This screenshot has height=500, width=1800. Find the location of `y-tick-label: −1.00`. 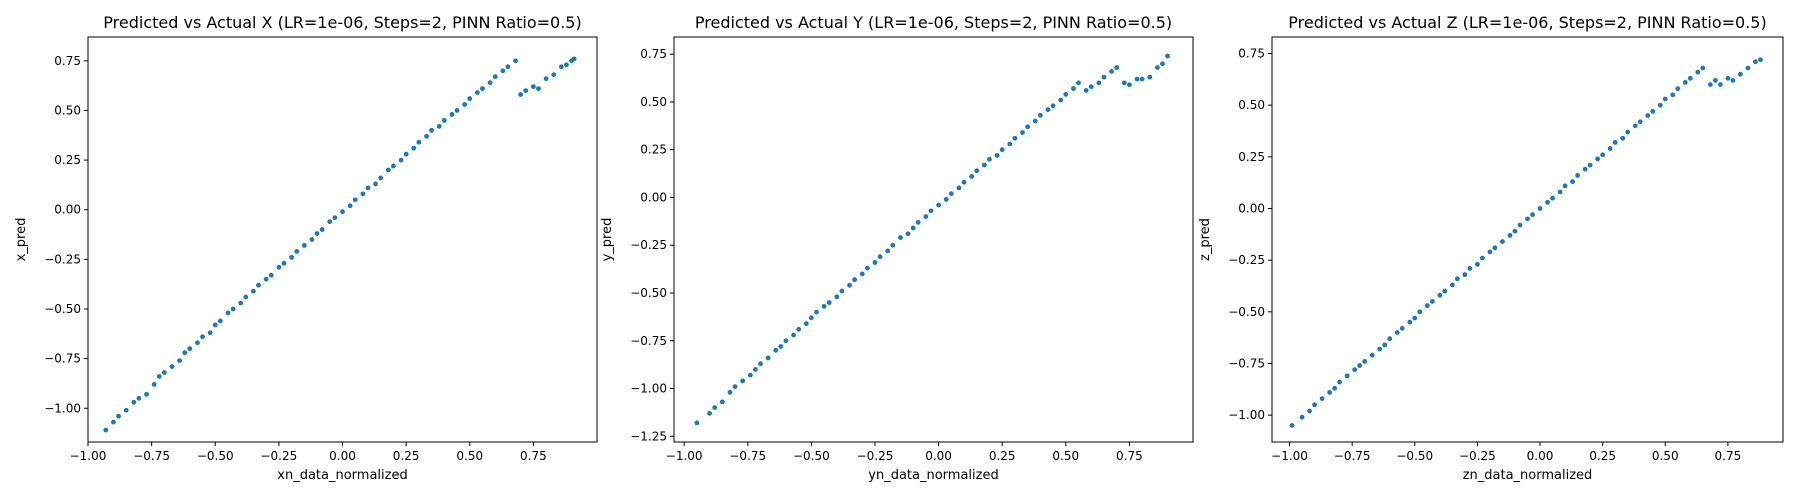

y-tick-label: −1.00 is located at coordinates (648, 389).